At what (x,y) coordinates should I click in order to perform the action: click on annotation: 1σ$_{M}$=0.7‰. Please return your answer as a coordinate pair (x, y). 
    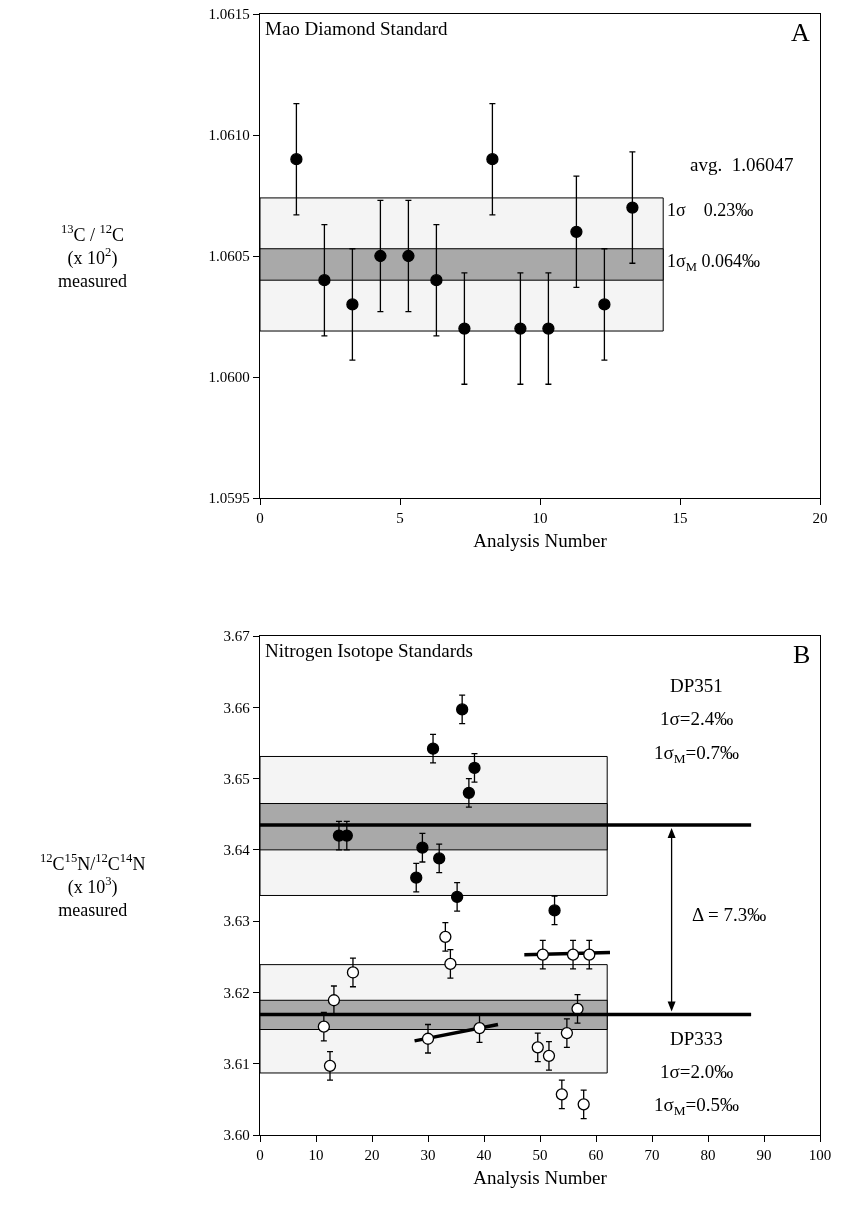
    Looking at the image, I should click on (697, 754).